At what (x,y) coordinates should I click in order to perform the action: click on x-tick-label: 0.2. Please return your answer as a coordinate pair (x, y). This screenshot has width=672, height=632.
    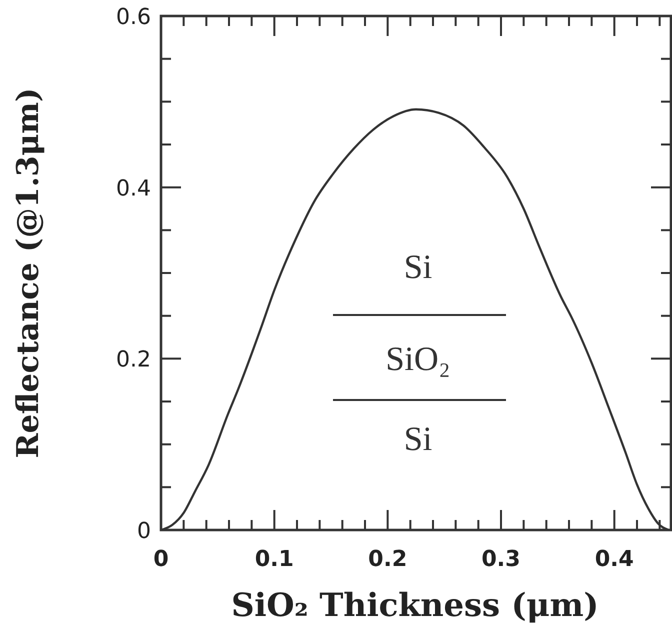
    Looking at the image, I should click on (388, 559).